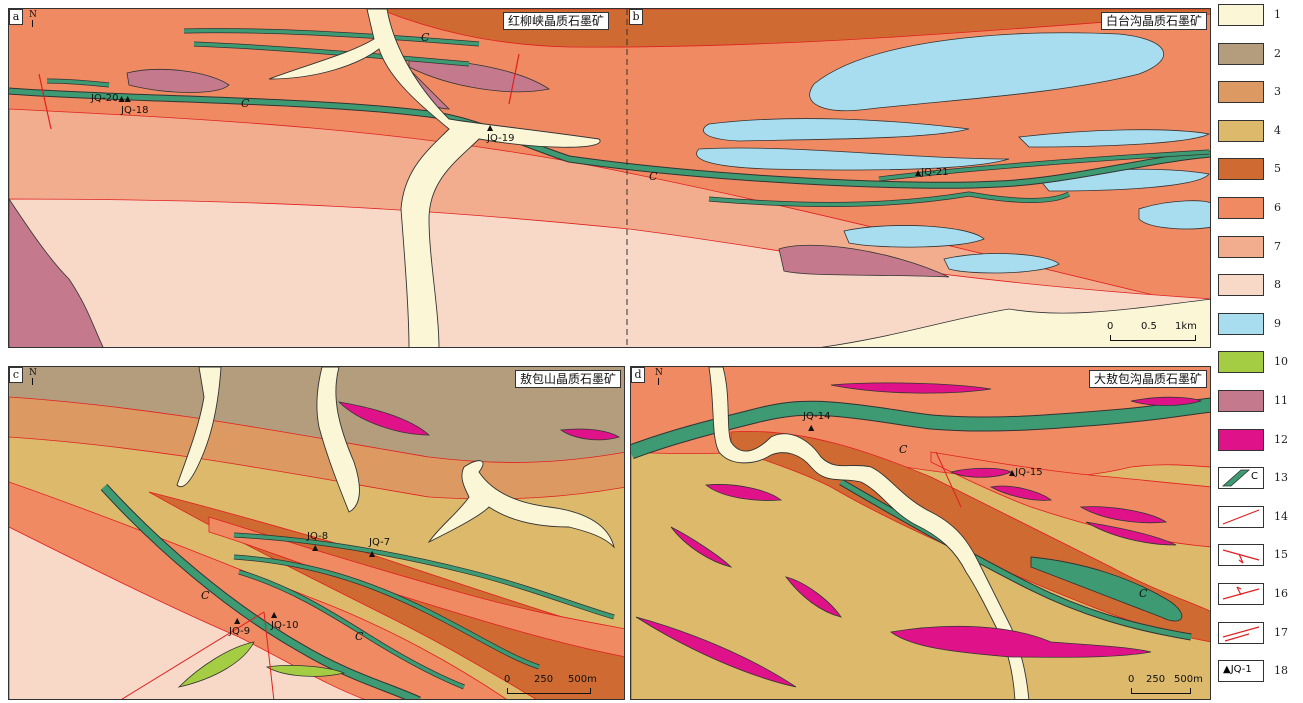 The height and width of the screenshot is (703, 1303). I want to click on sample-jq7: JQ-7 ▲, so click(380, 547).